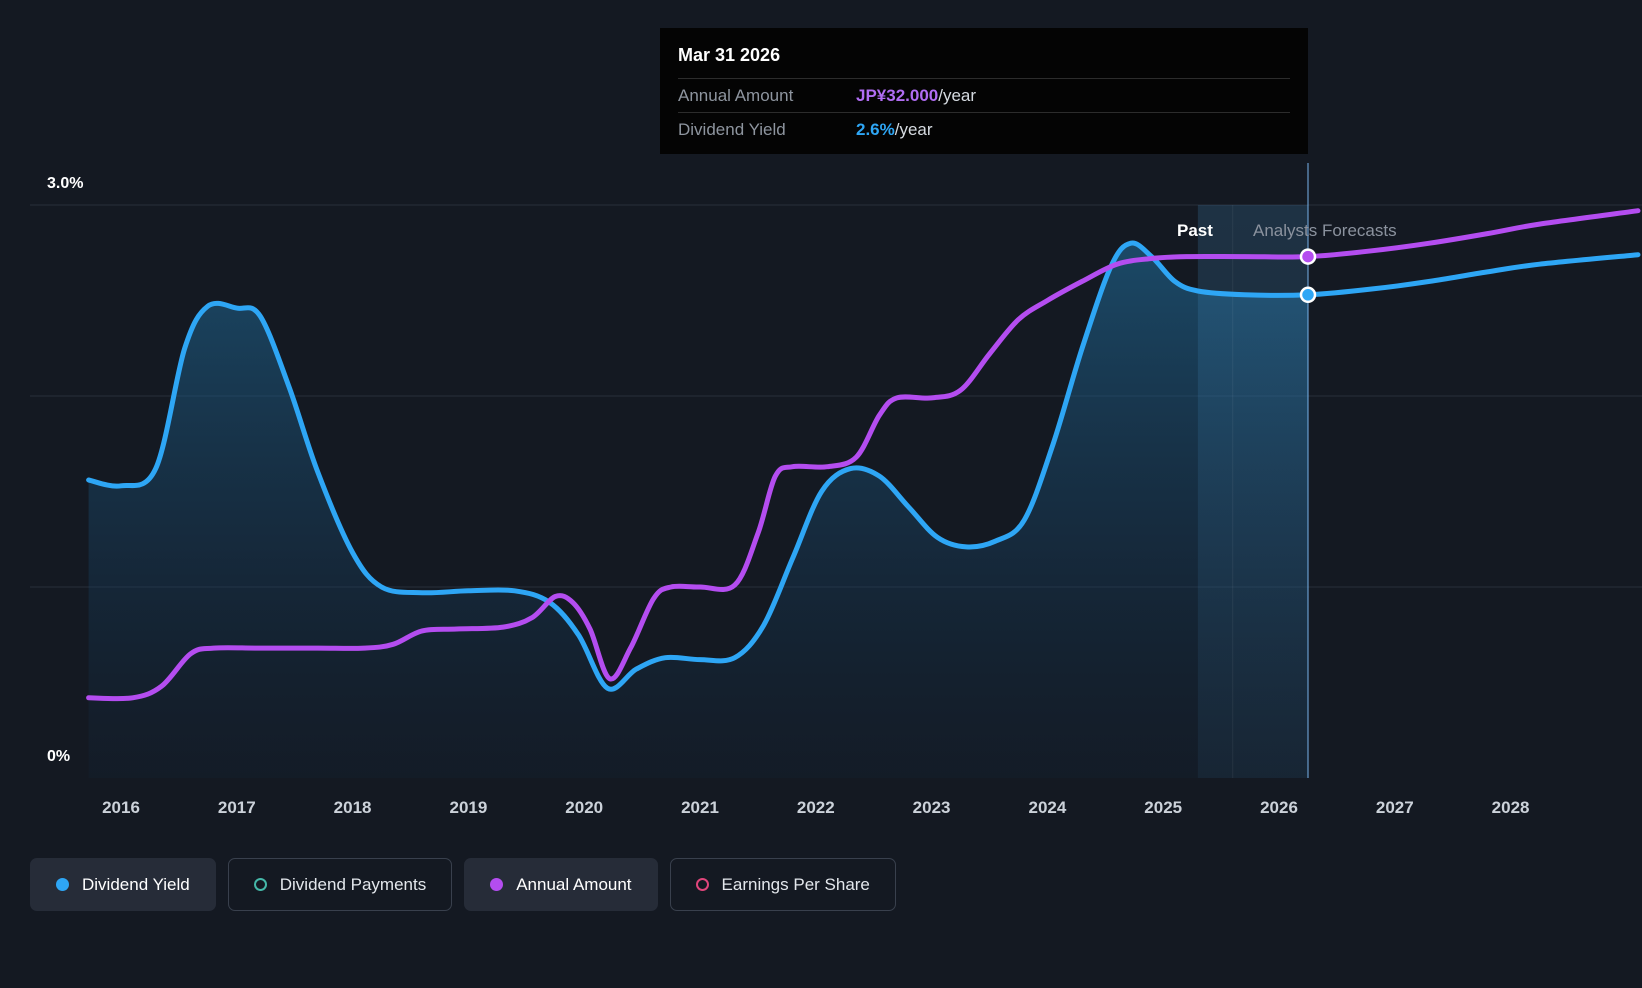 The image size is (1642, 988). What do you see at coordinates (1308, 256) in the screenshot?
I see `annual-amount-marker` at bounding box center [1308, 256].